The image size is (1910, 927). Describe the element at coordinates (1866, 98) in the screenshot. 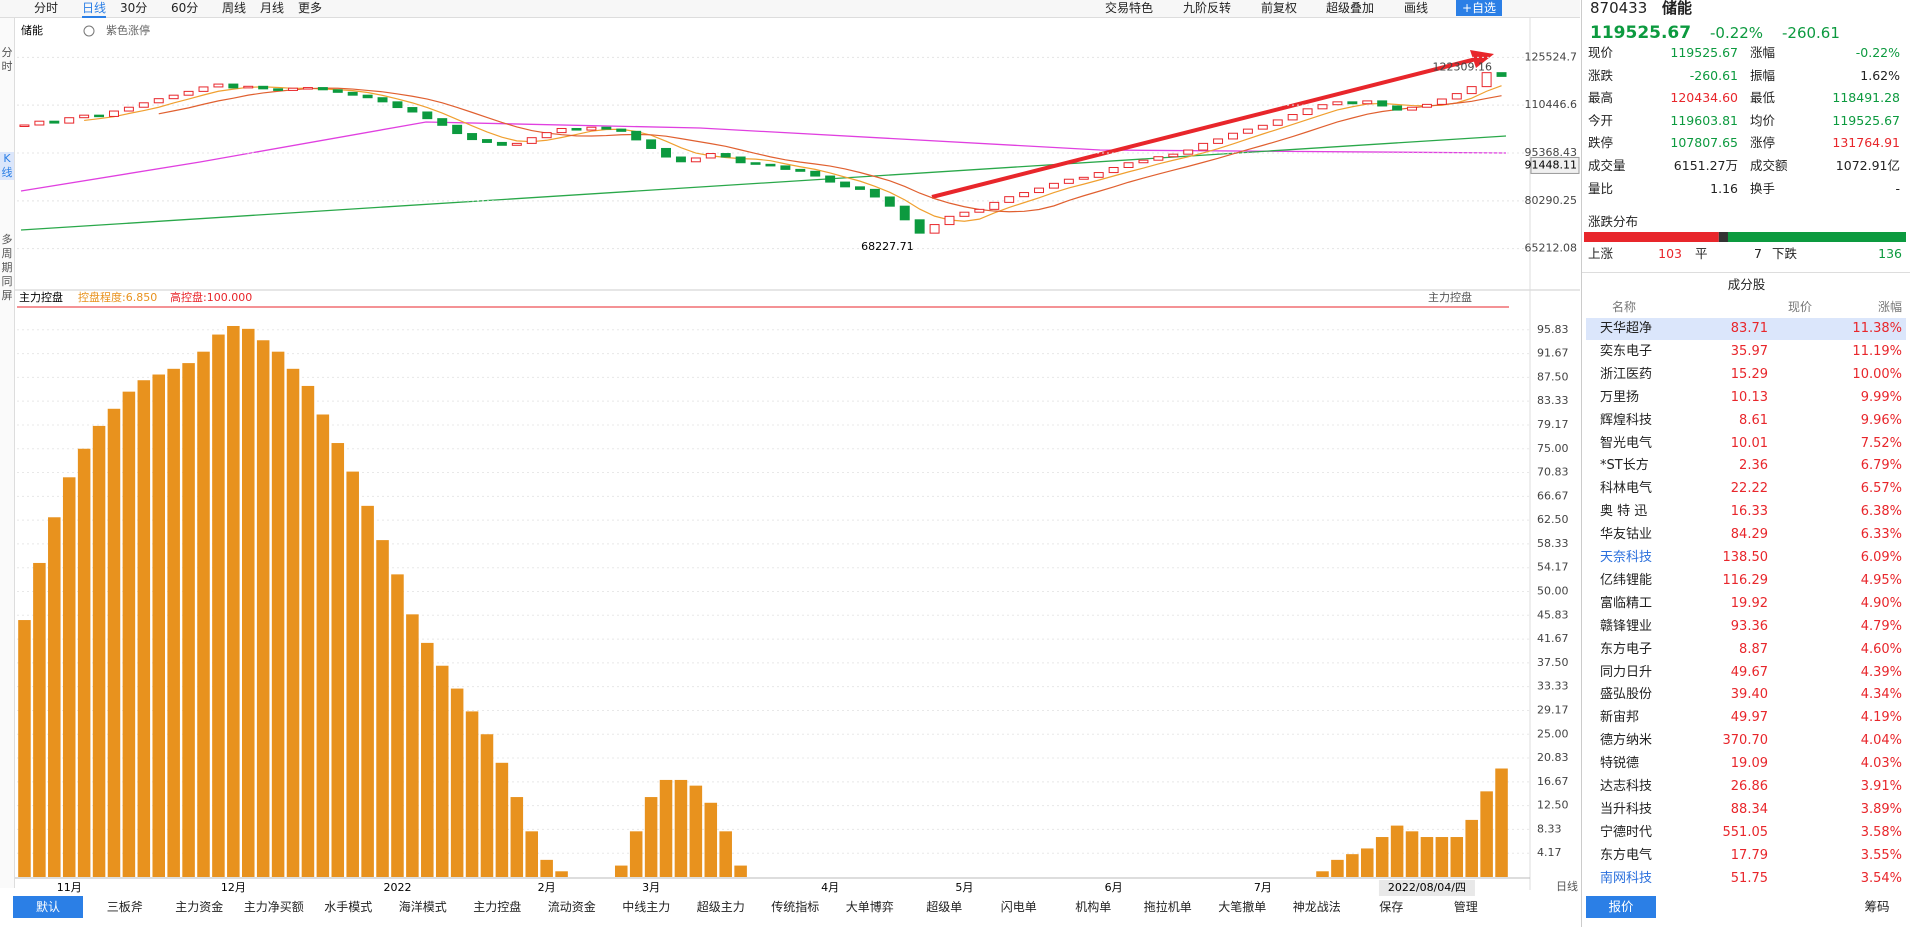

I see `field-value: 118491.28` at that location.